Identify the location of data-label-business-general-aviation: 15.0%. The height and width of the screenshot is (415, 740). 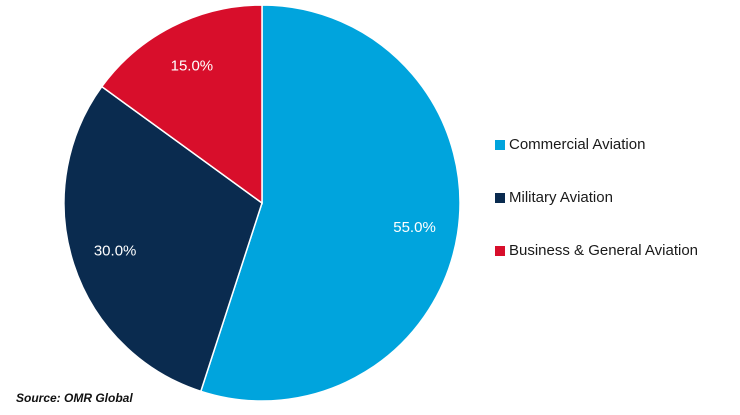
(192, 65).